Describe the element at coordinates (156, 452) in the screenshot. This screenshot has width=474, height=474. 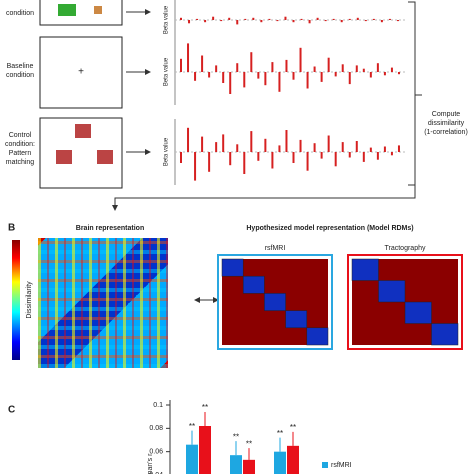
I see `y-tick-label: 0.06` at that location.